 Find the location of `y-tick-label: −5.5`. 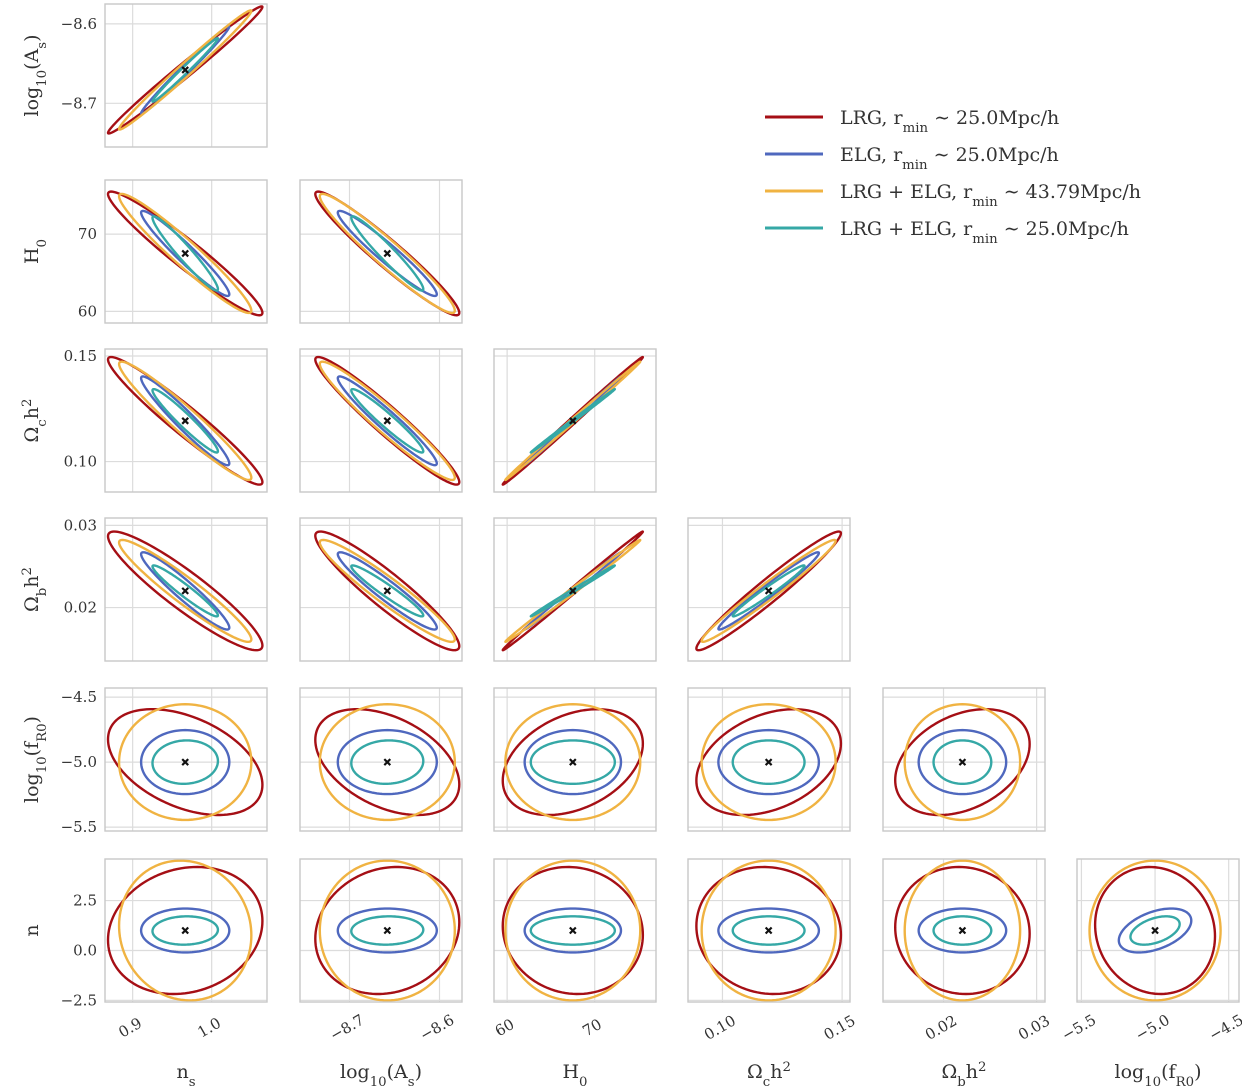

y-tick-label: −5.5 is located at coordinates (79, 827).